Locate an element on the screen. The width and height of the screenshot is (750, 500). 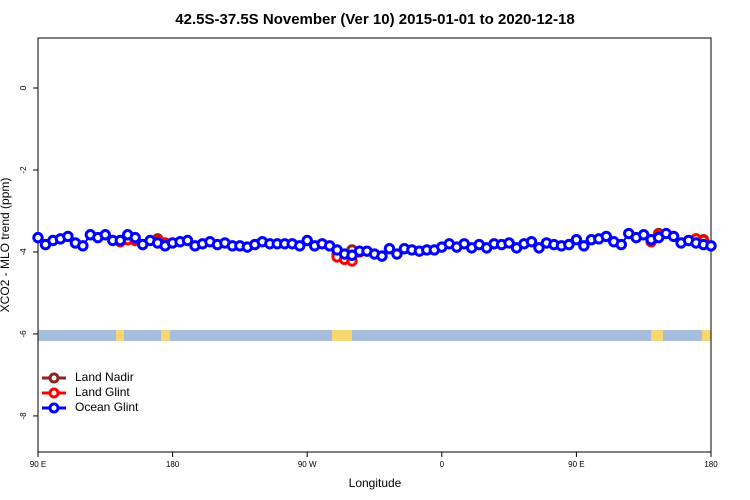
legend-label: Land Glint is located at coordinates (102, 392).